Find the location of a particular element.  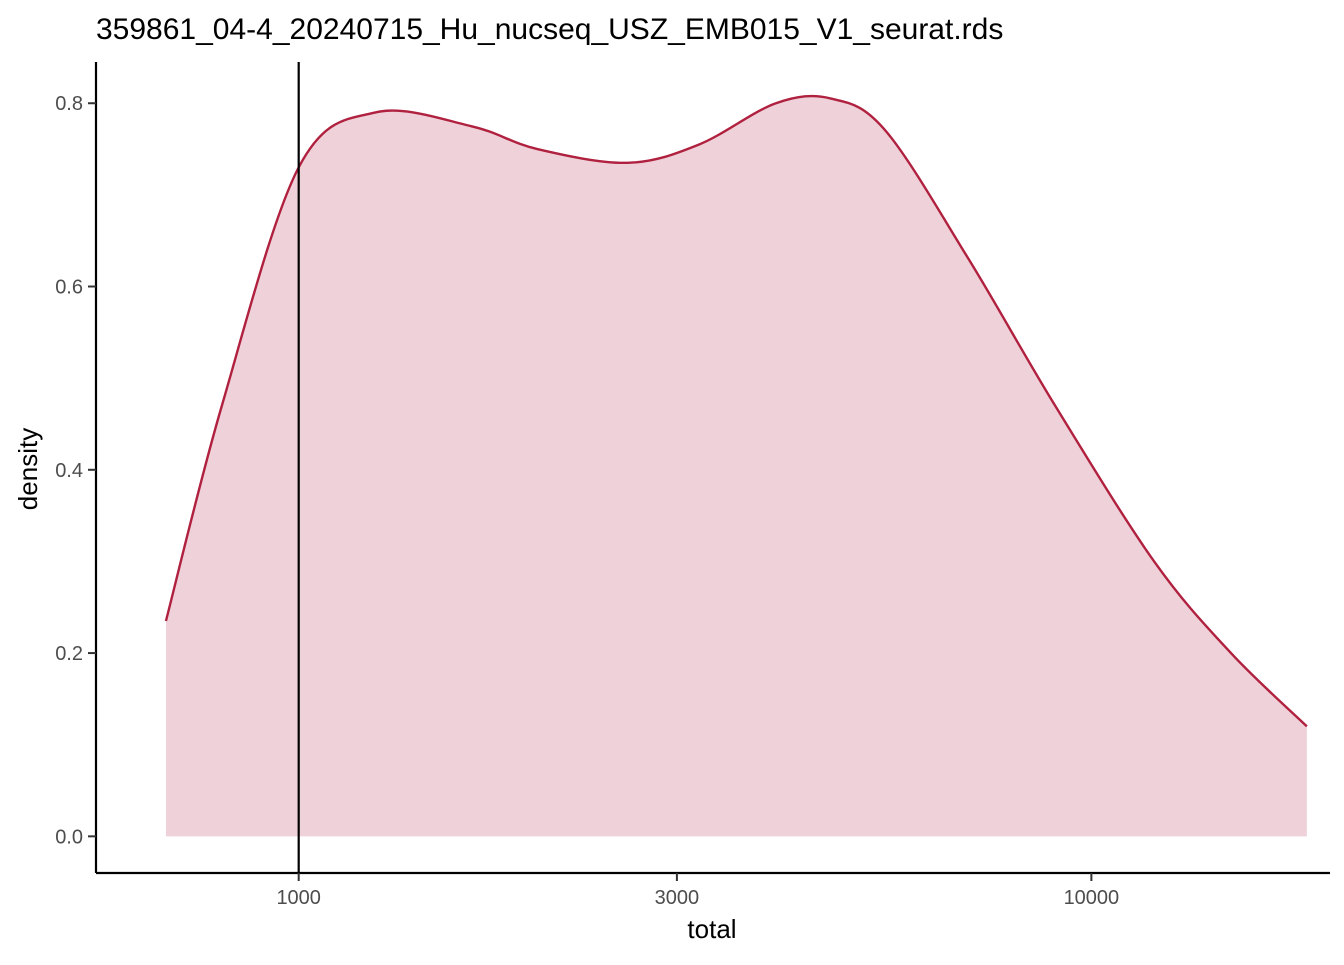

y-axis-label: density is located at coordinates (28, 469).